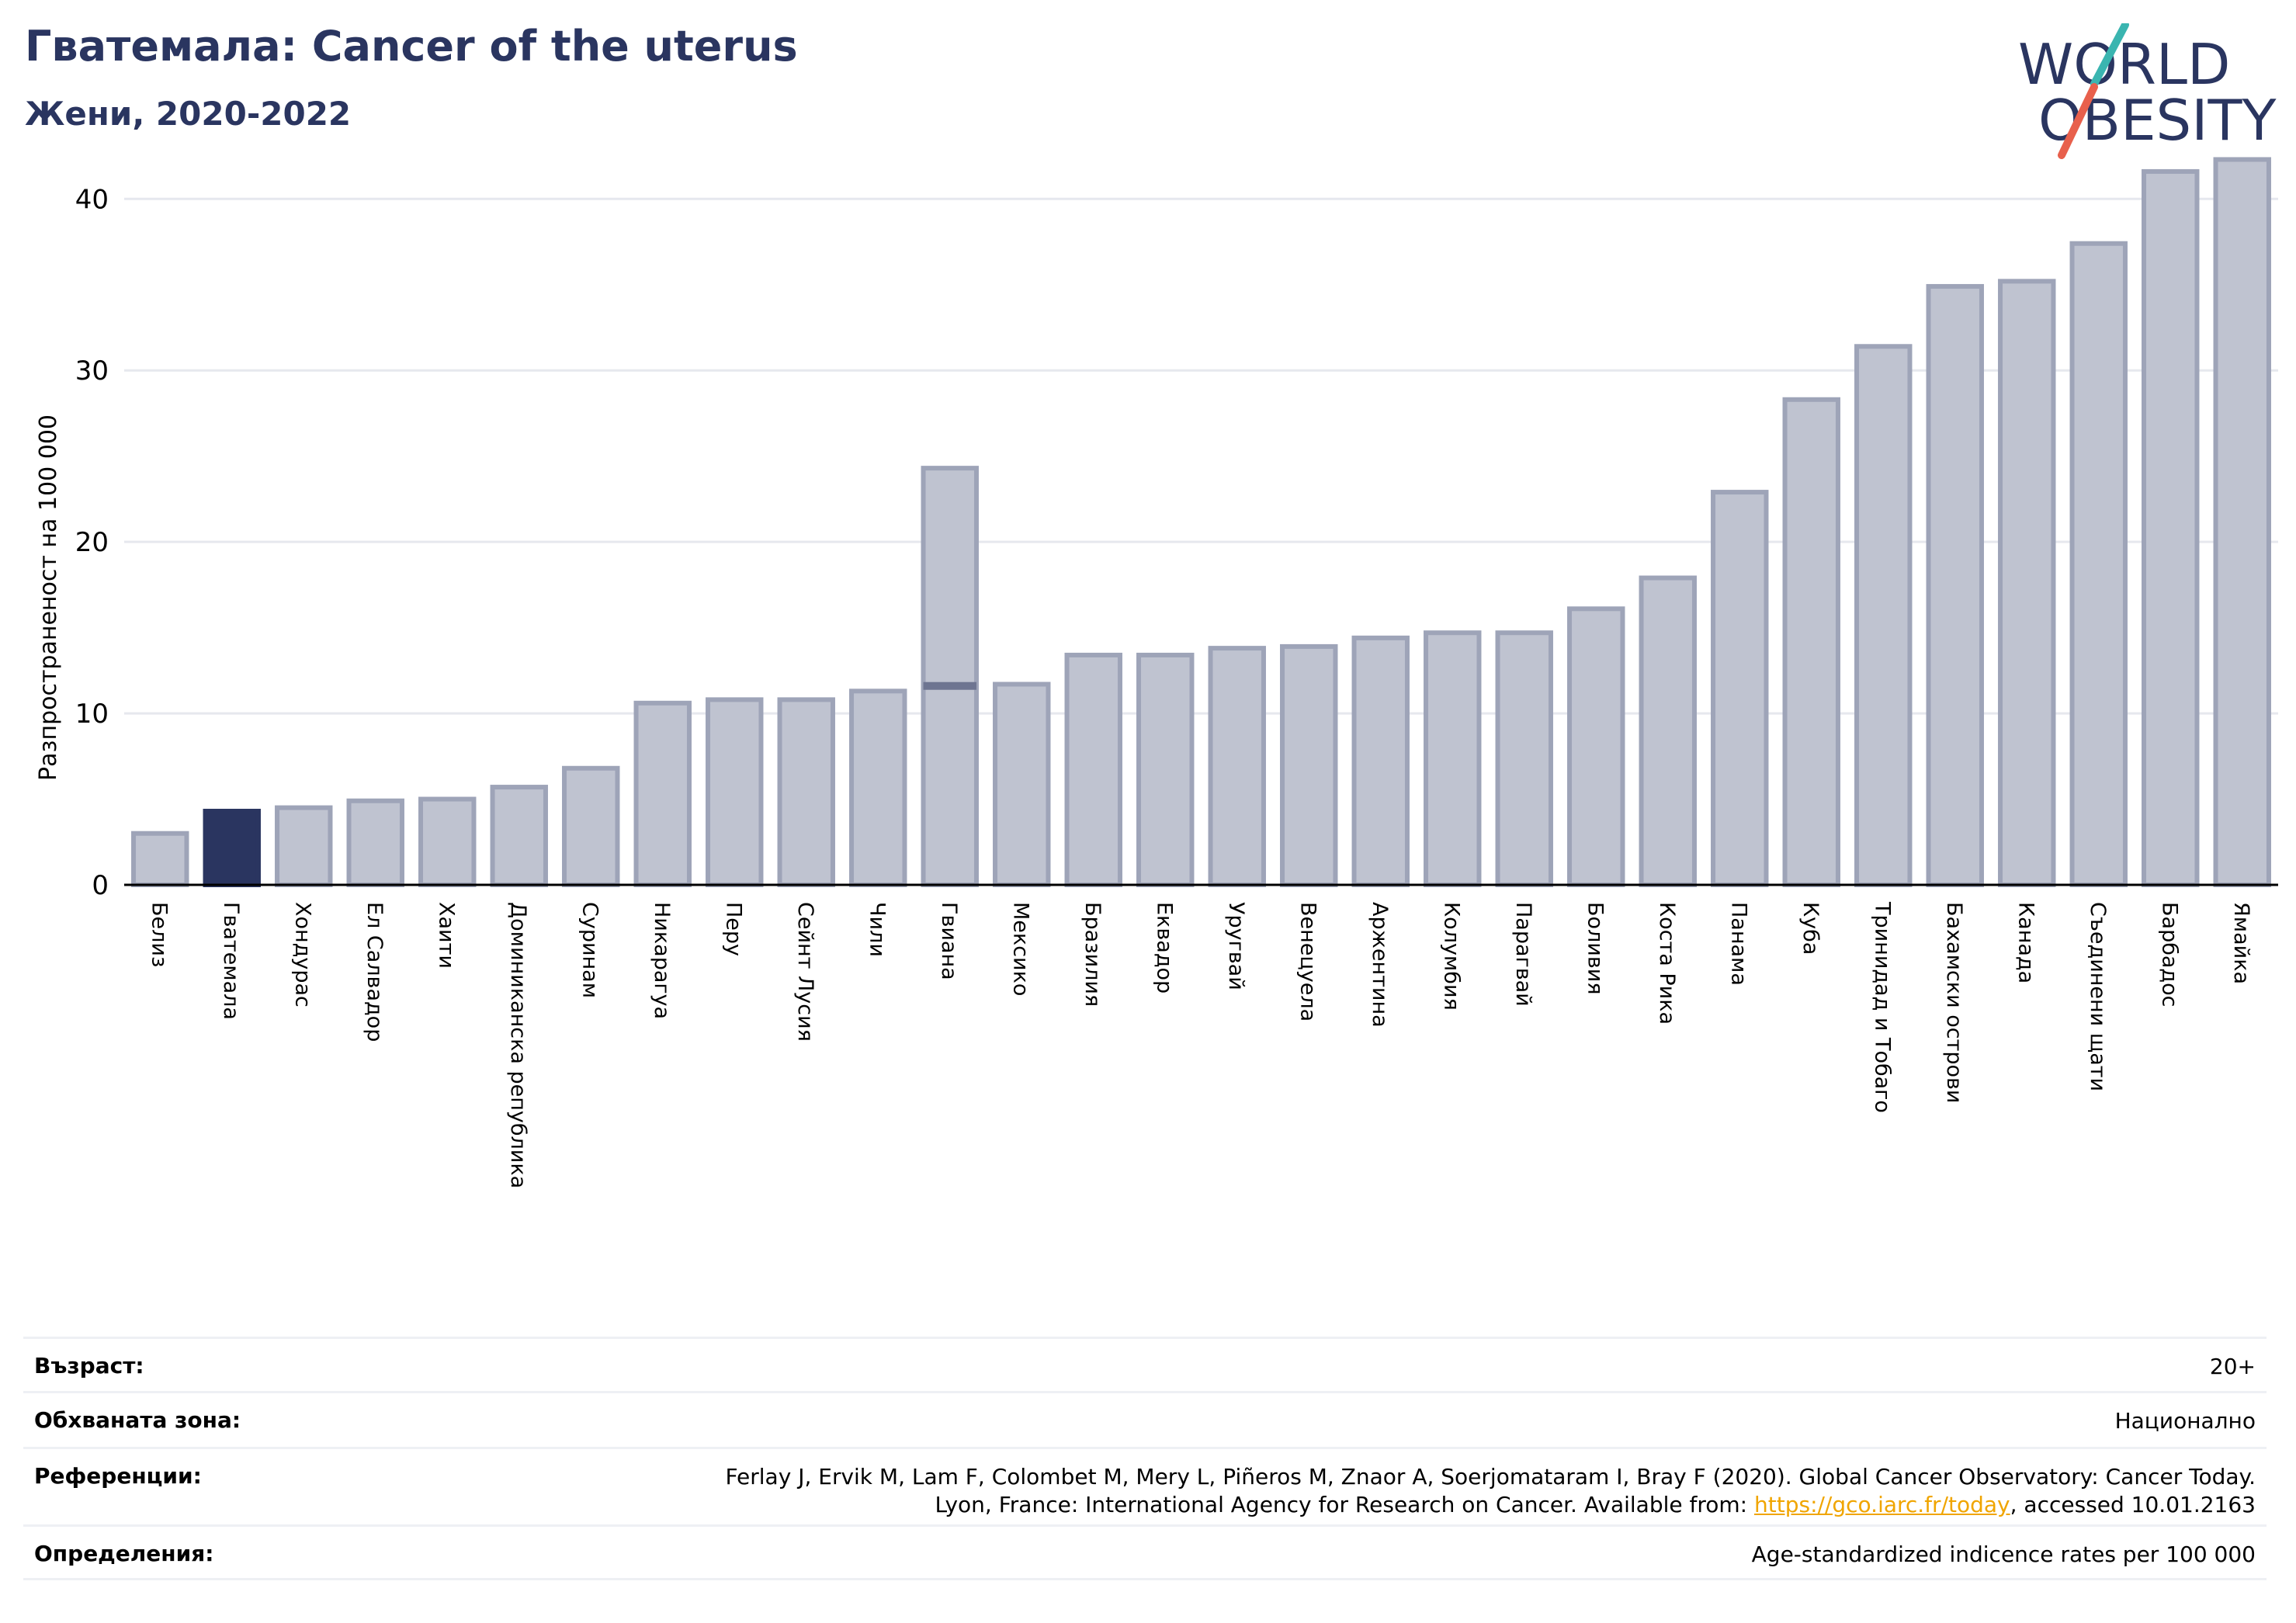  I want to click on x-tick-label: Доминиканска република, so click(518, 1045).